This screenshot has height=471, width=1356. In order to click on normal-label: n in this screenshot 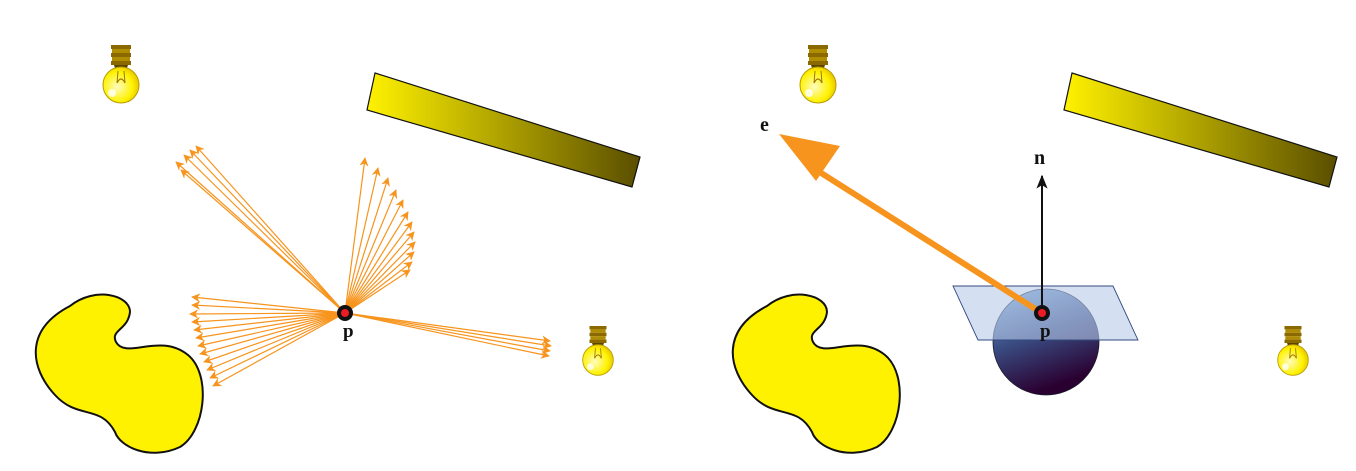, I will do `click(1039, 158)`.